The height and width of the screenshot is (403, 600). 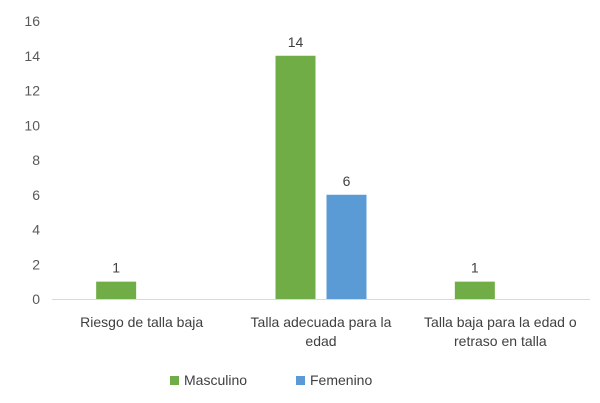 I want to click on legend-label-masculino: Masculino, so click(x=215, y=380).